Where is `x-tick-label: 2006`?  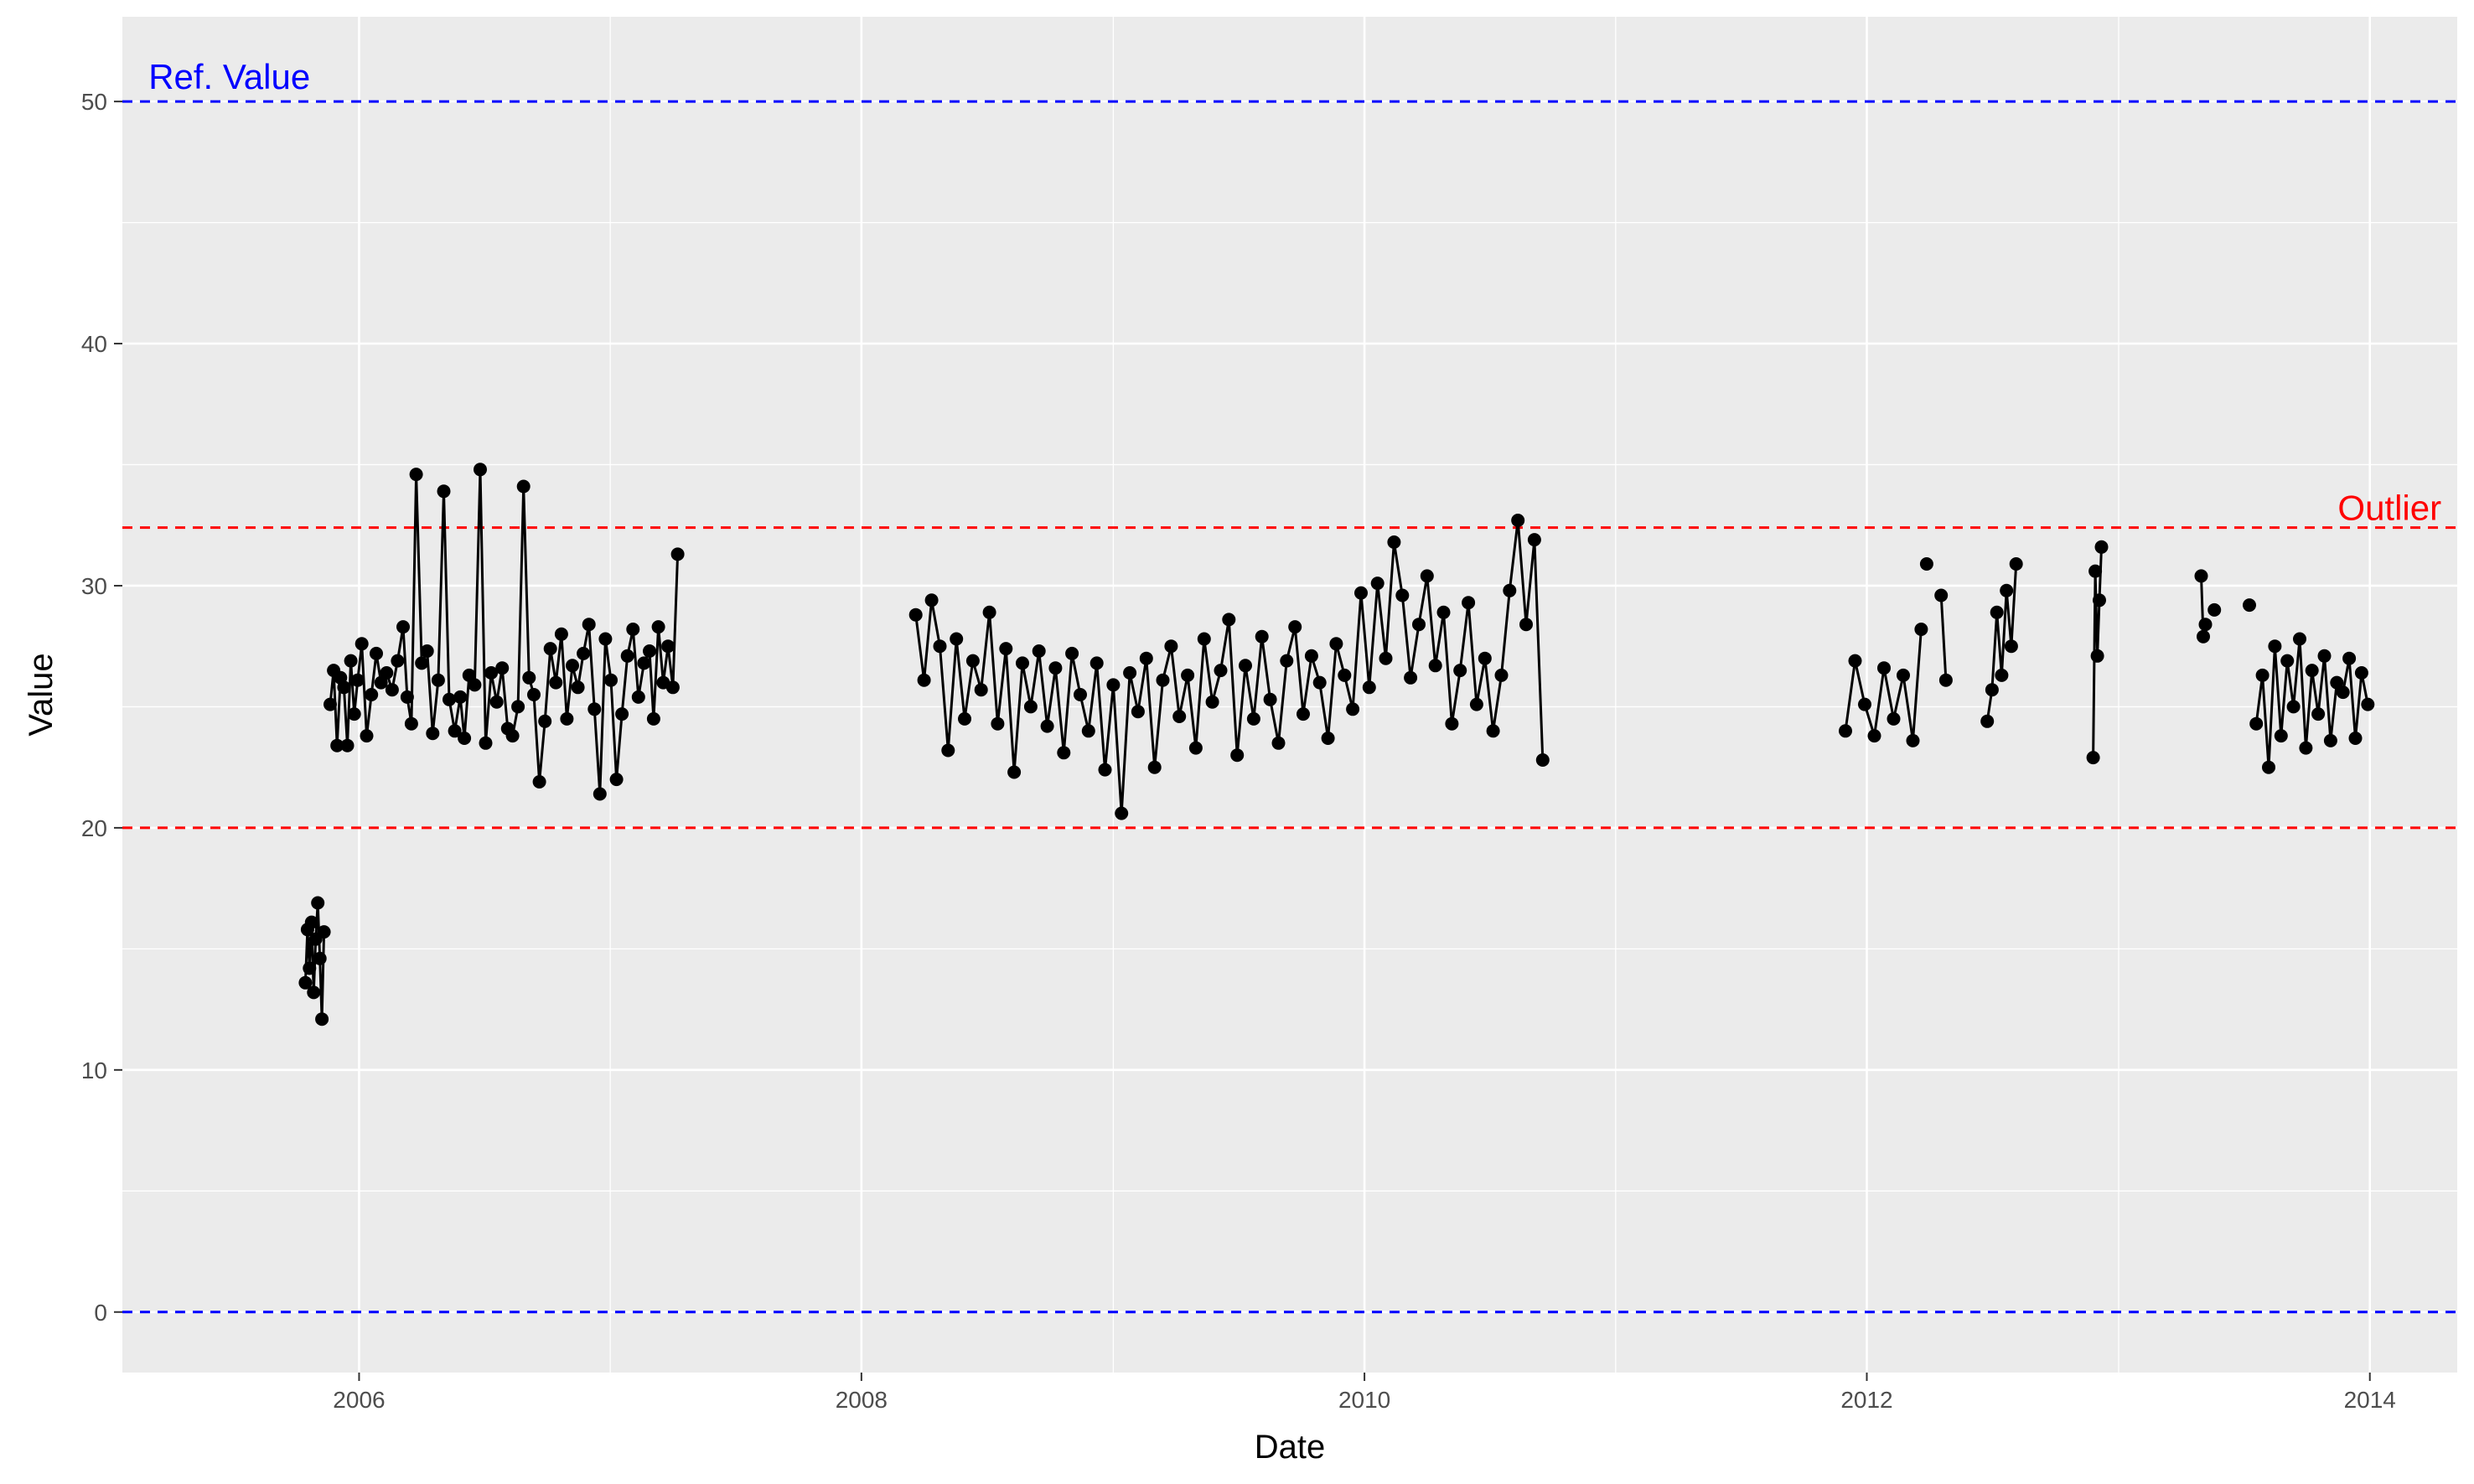 x-tick-label: 2006 is located at coordinates (359, 1400).